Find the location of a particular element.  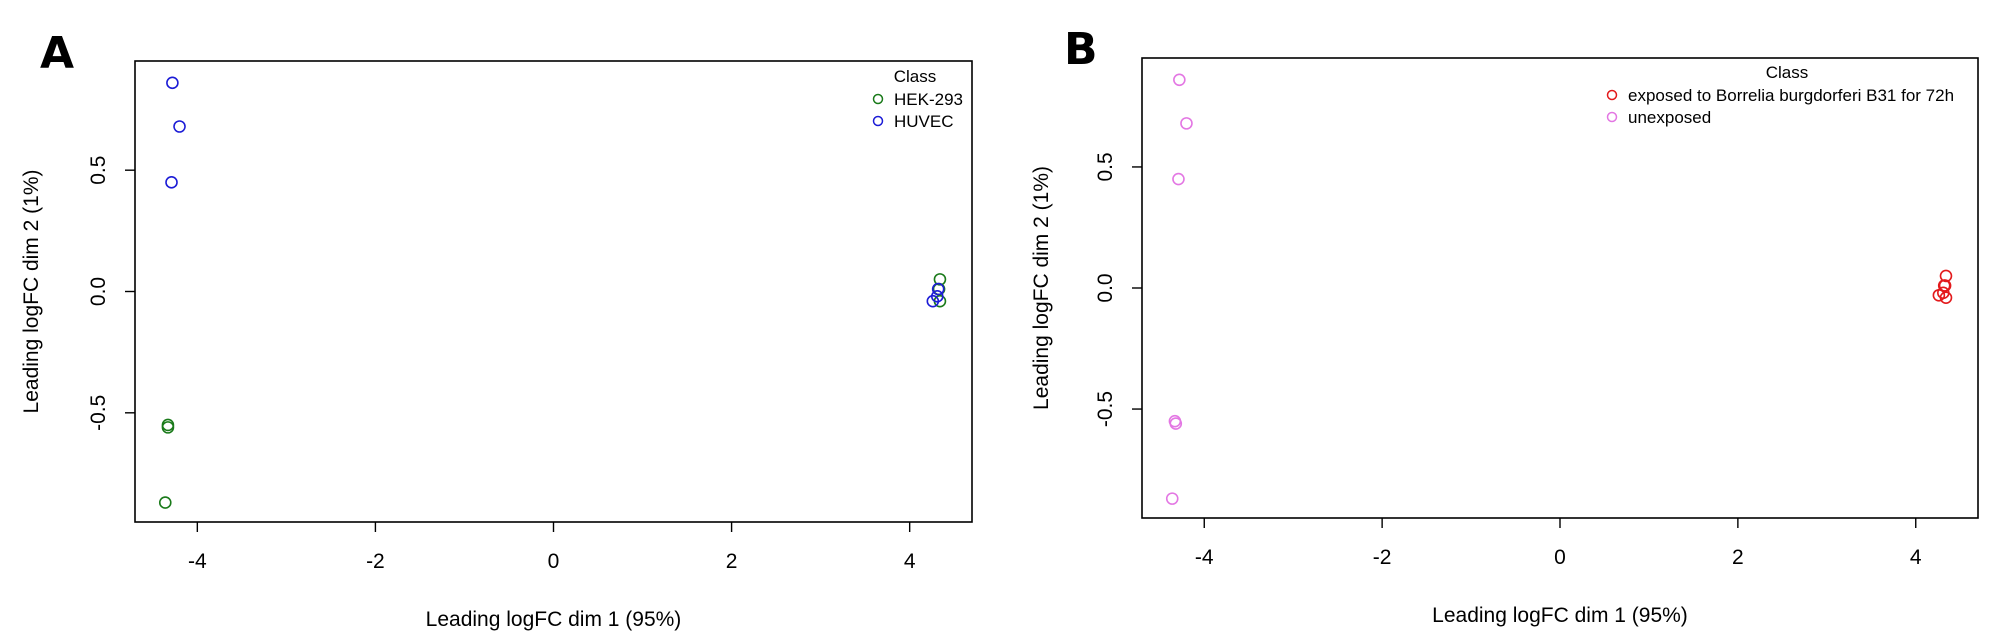

panel-letter: B is located at coordinates (1081, 49).